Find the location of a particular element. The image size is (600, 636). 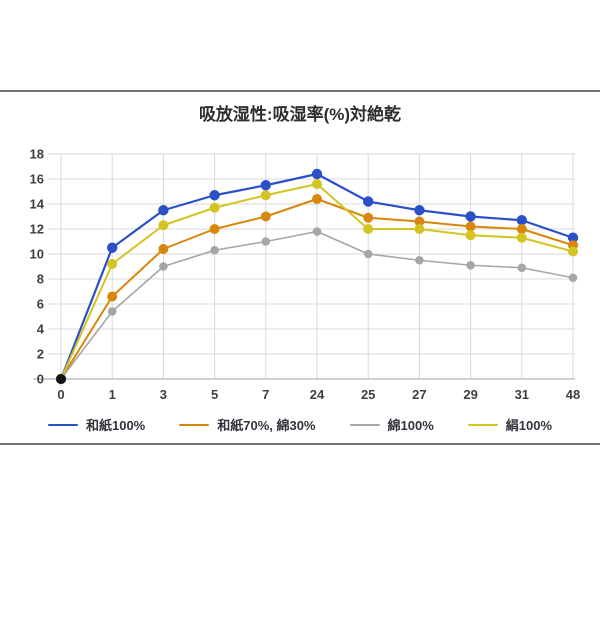

legend-label: 綿100% is located at coordinates (410, 425).